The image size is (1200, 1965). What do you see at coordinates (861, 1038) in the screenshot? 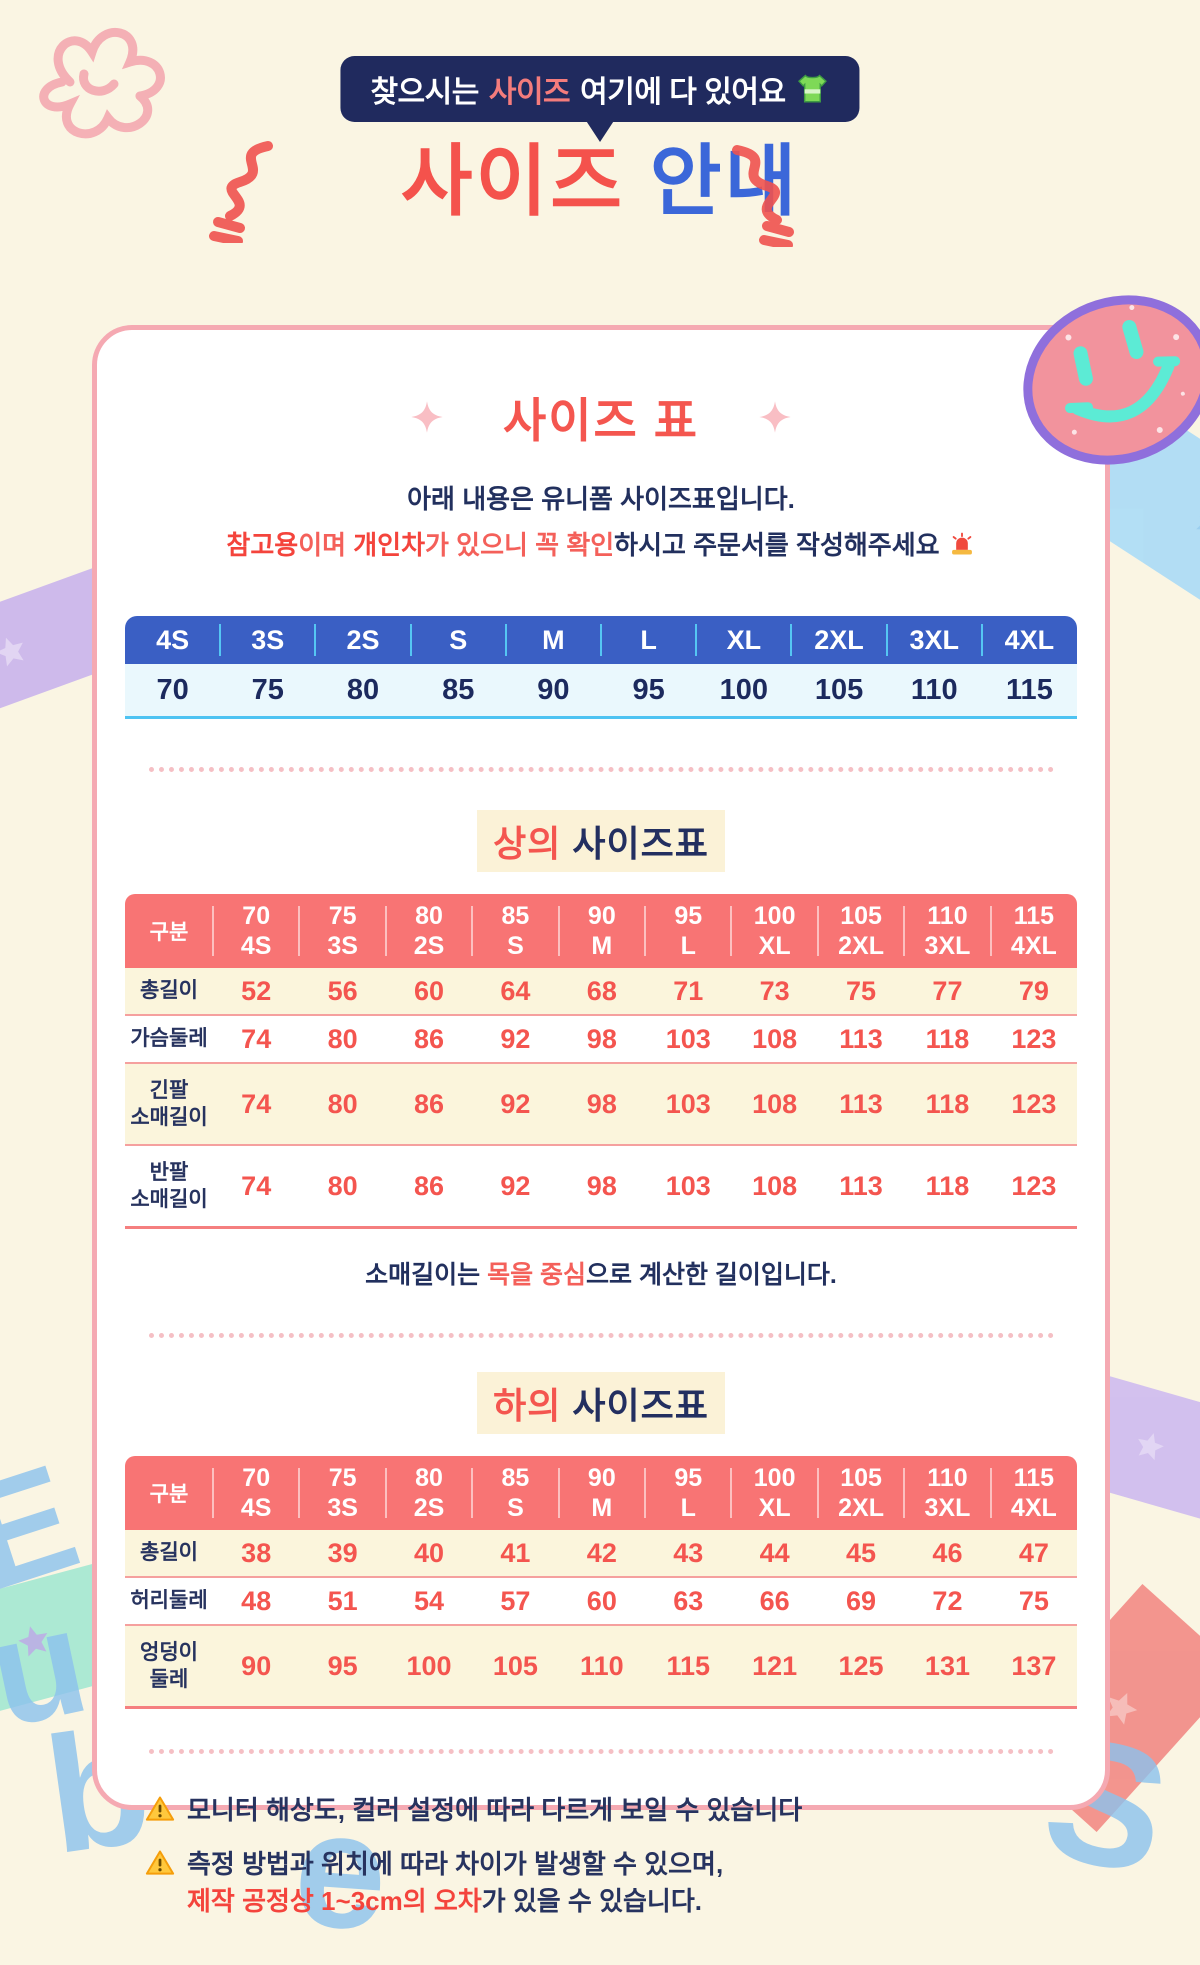
I see `size-value-cell: 113` at bounding box center [861, 1038].